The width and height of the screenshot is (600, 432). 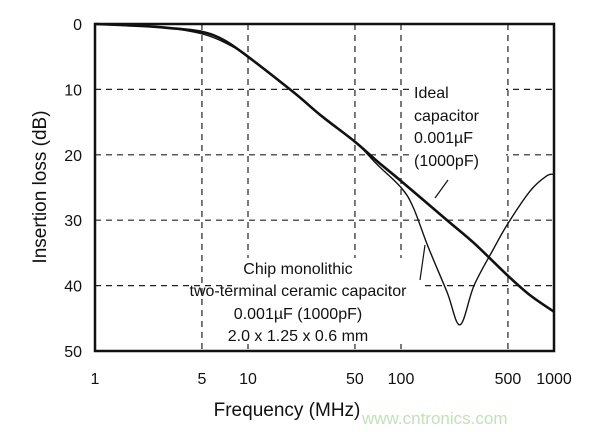 What do you see at coordinates (297, 269) in the screenshot?
I see `chip-annotation-line: Chip monolithic` at bounding box center [297, 269].